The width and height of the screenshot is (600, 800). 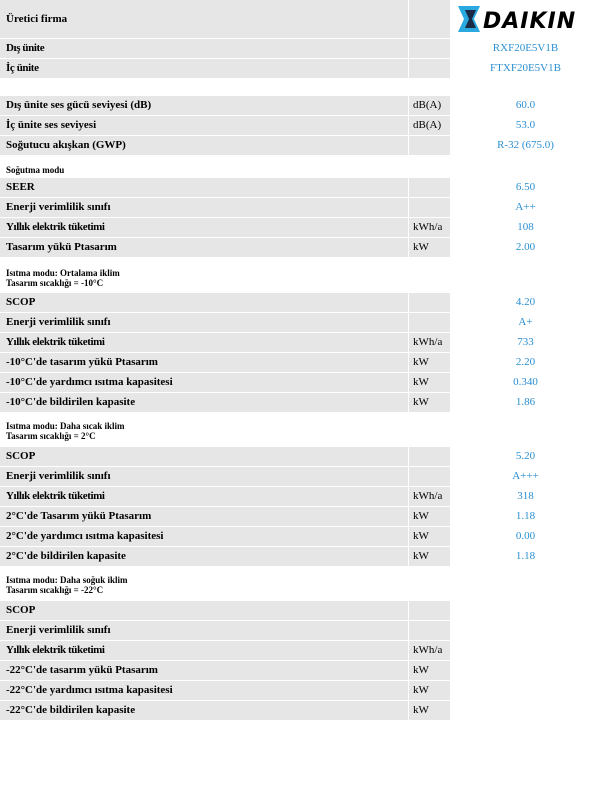 What do you see at coordinates (204, 187) in the screenshot?
I see `row-label: SEER` at bounding box center [204, 187].